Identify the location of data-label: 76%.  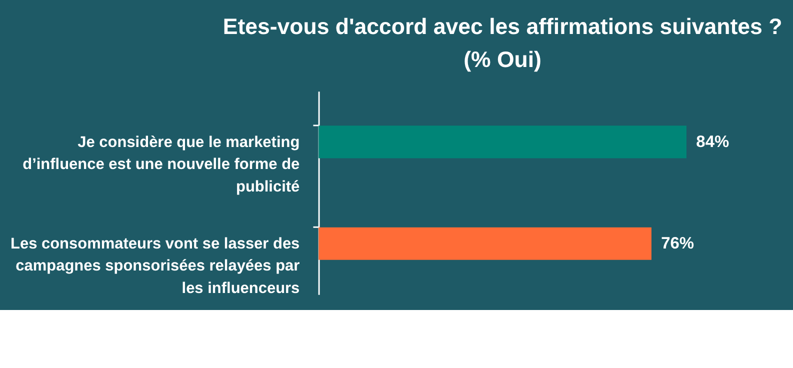
(677, 243).